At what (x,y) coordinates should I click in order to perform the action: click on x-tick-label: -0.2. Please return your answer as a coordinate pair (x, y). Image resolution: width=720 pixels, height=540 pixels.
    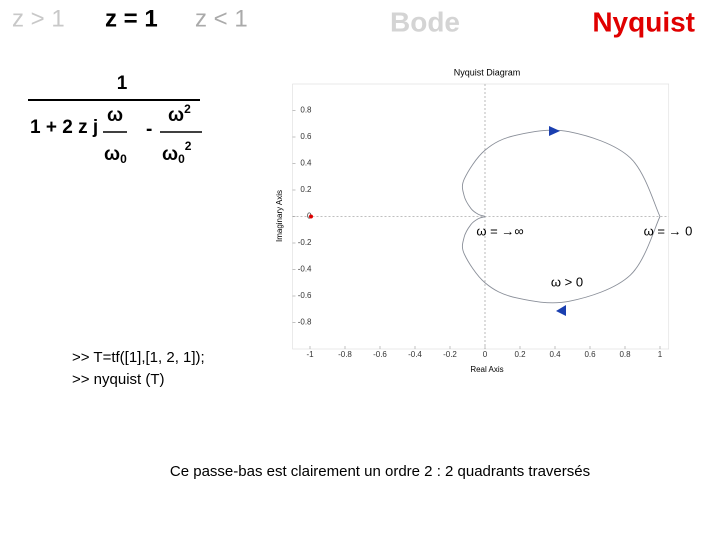
    Looking at the image, I should click on (450, 354).